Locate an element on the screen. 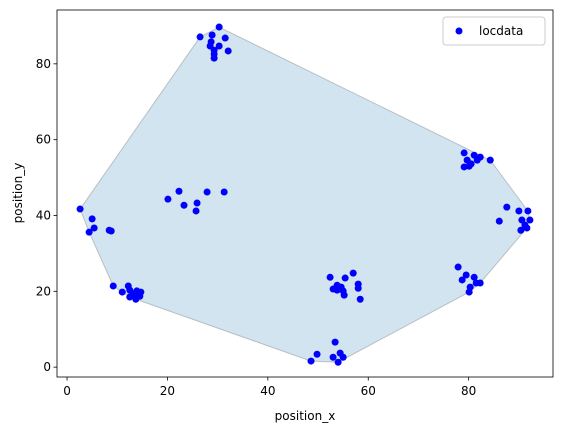 The height and width of the screenshot is (433, 563). y-tick-label: 40 is located at coordinates (43, 215).